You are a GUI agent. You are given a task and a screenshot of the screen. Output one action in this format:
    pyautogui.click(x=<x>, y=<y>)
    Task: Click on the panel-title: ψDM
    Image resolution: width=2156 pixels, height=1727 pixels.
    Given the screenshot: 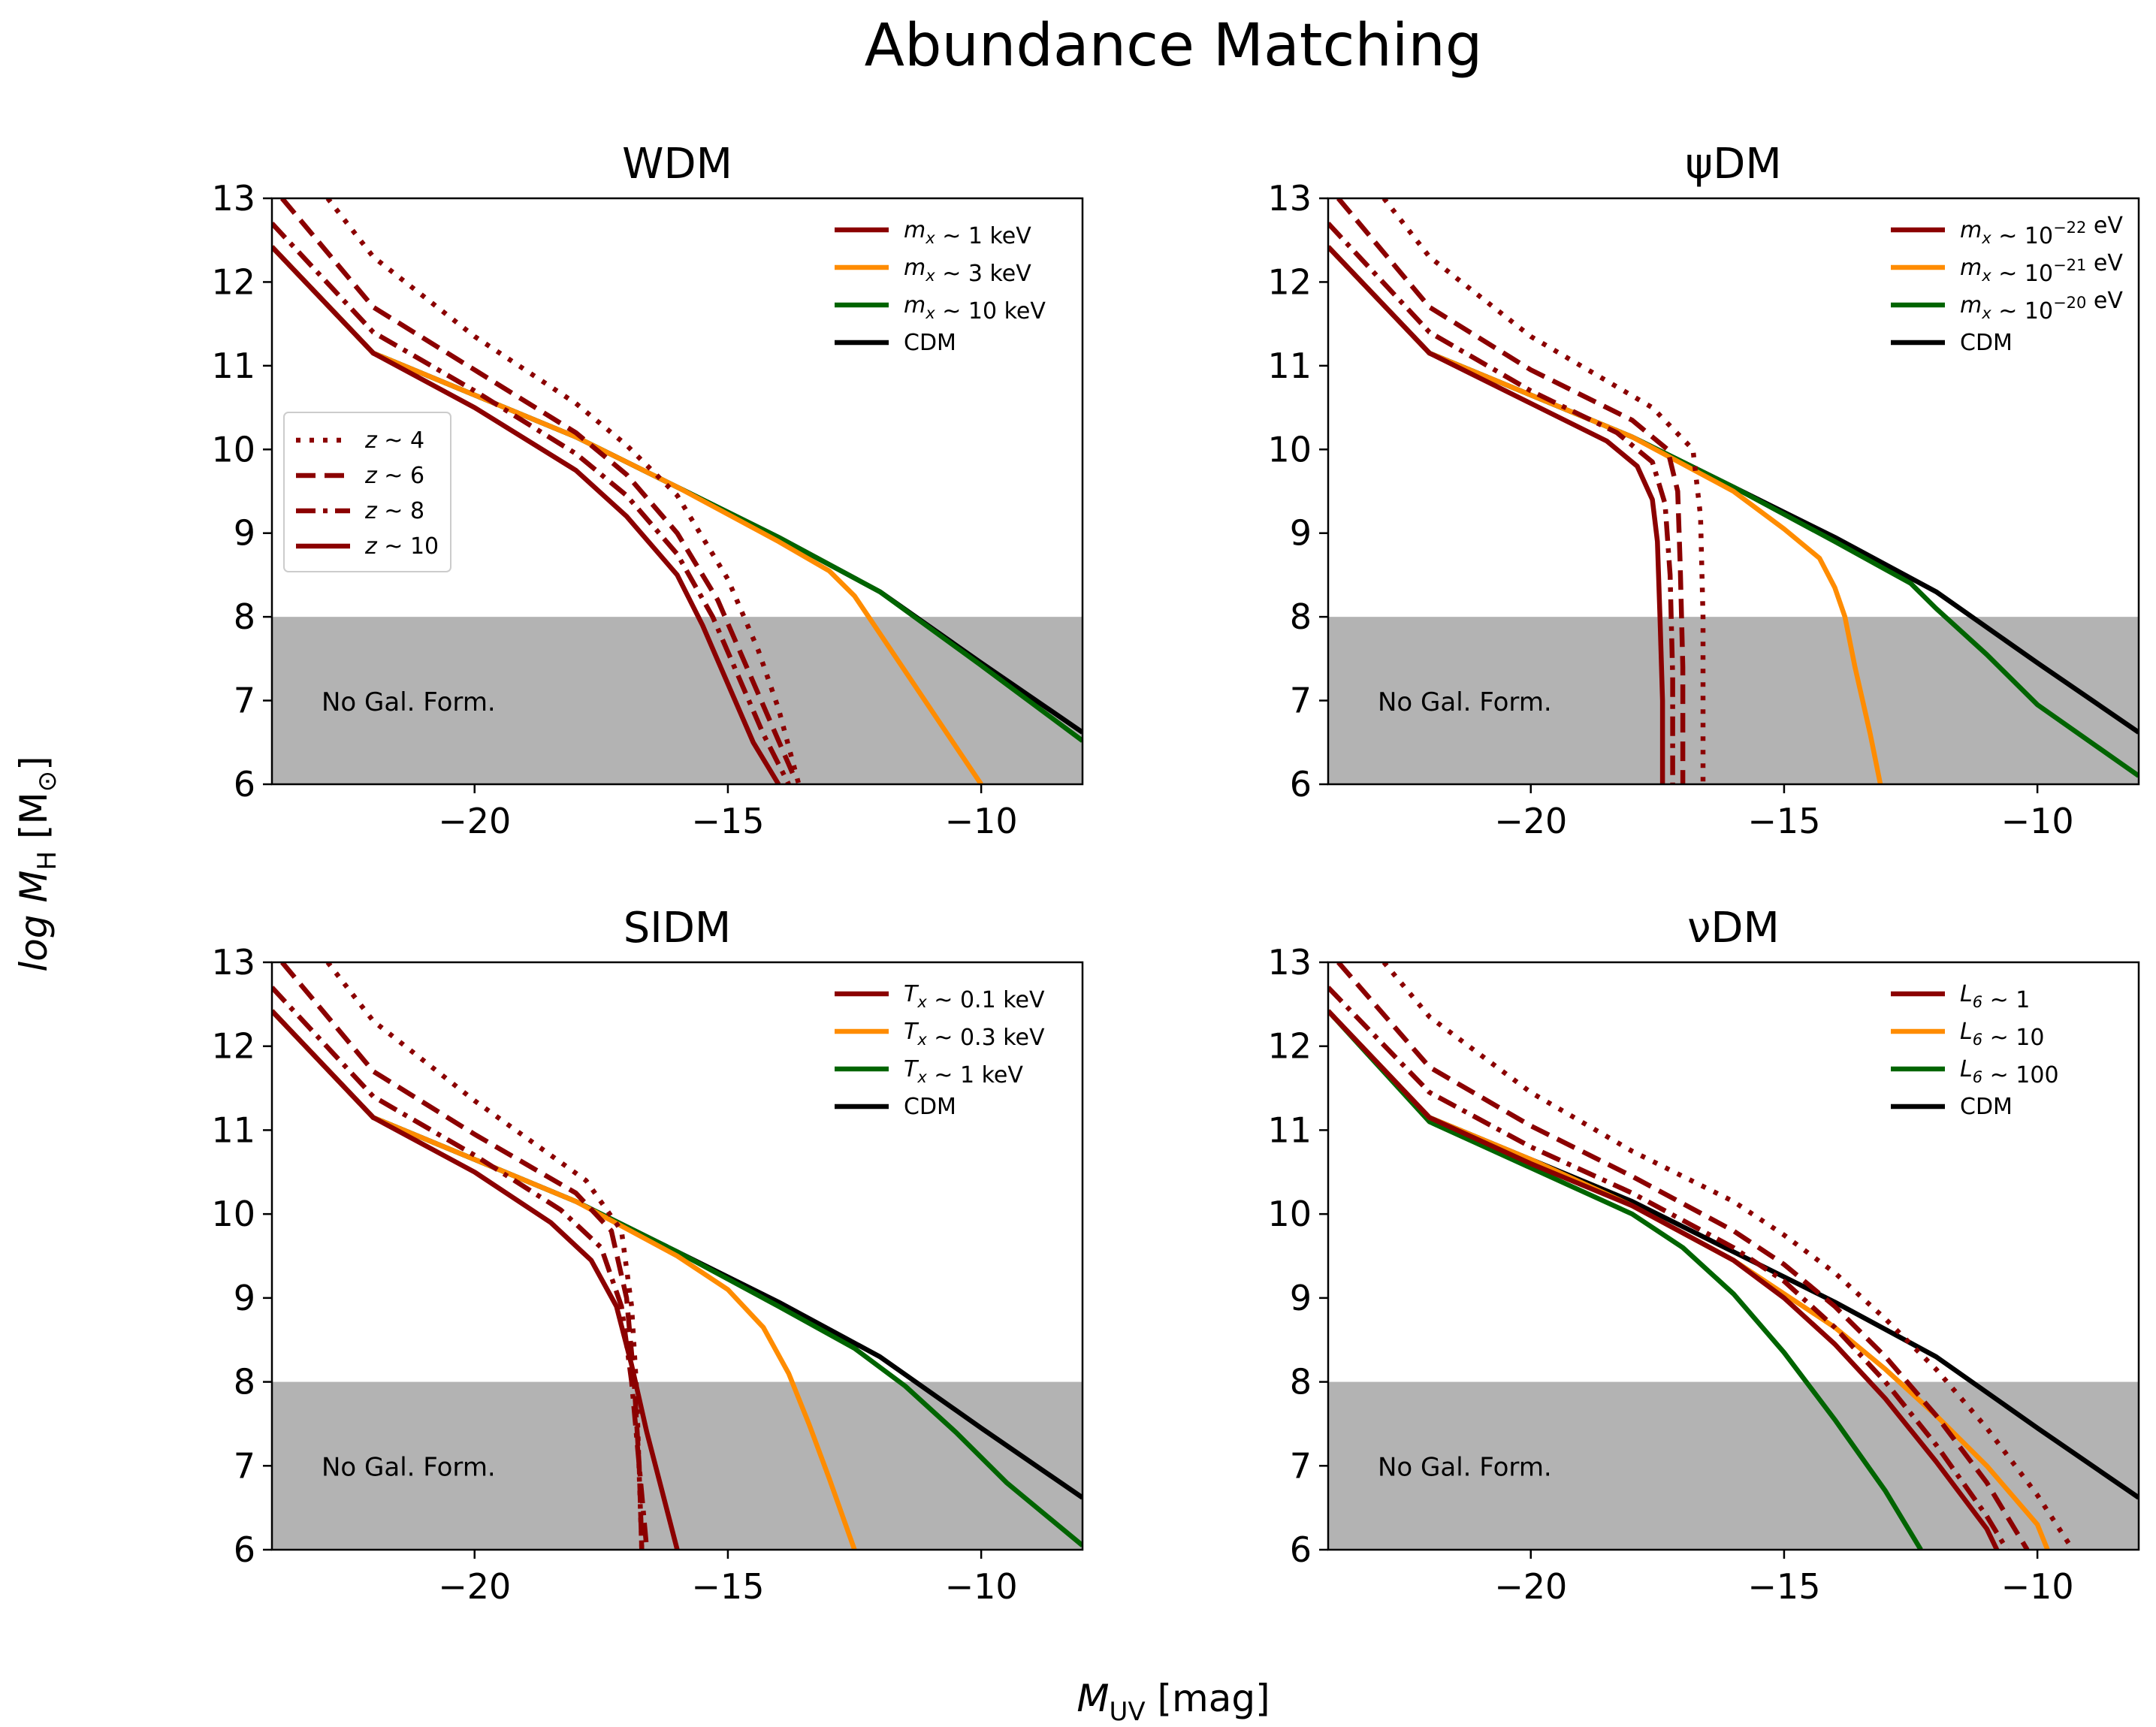 What is the action you would take?
    pyautogui.click(x=1733, y=164)
    